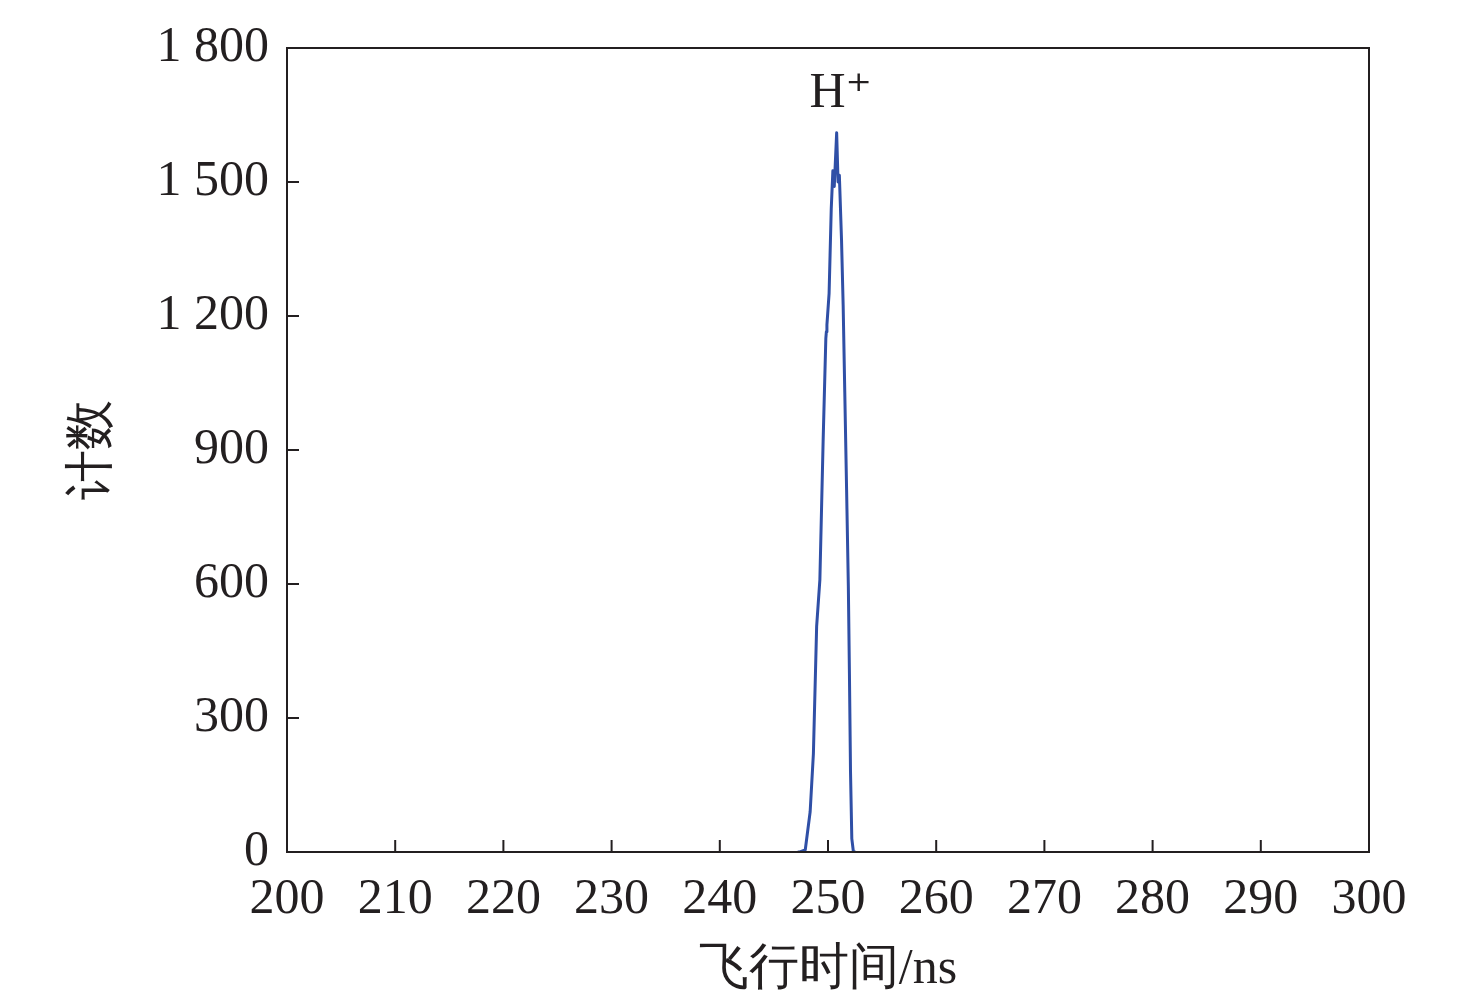 The width and height of the screenshot is (1476, 1008). What do you see at coordinates (395, 896) in the screenshot?
I see `x-tick-label: 210` at bounding box center [395, 896].